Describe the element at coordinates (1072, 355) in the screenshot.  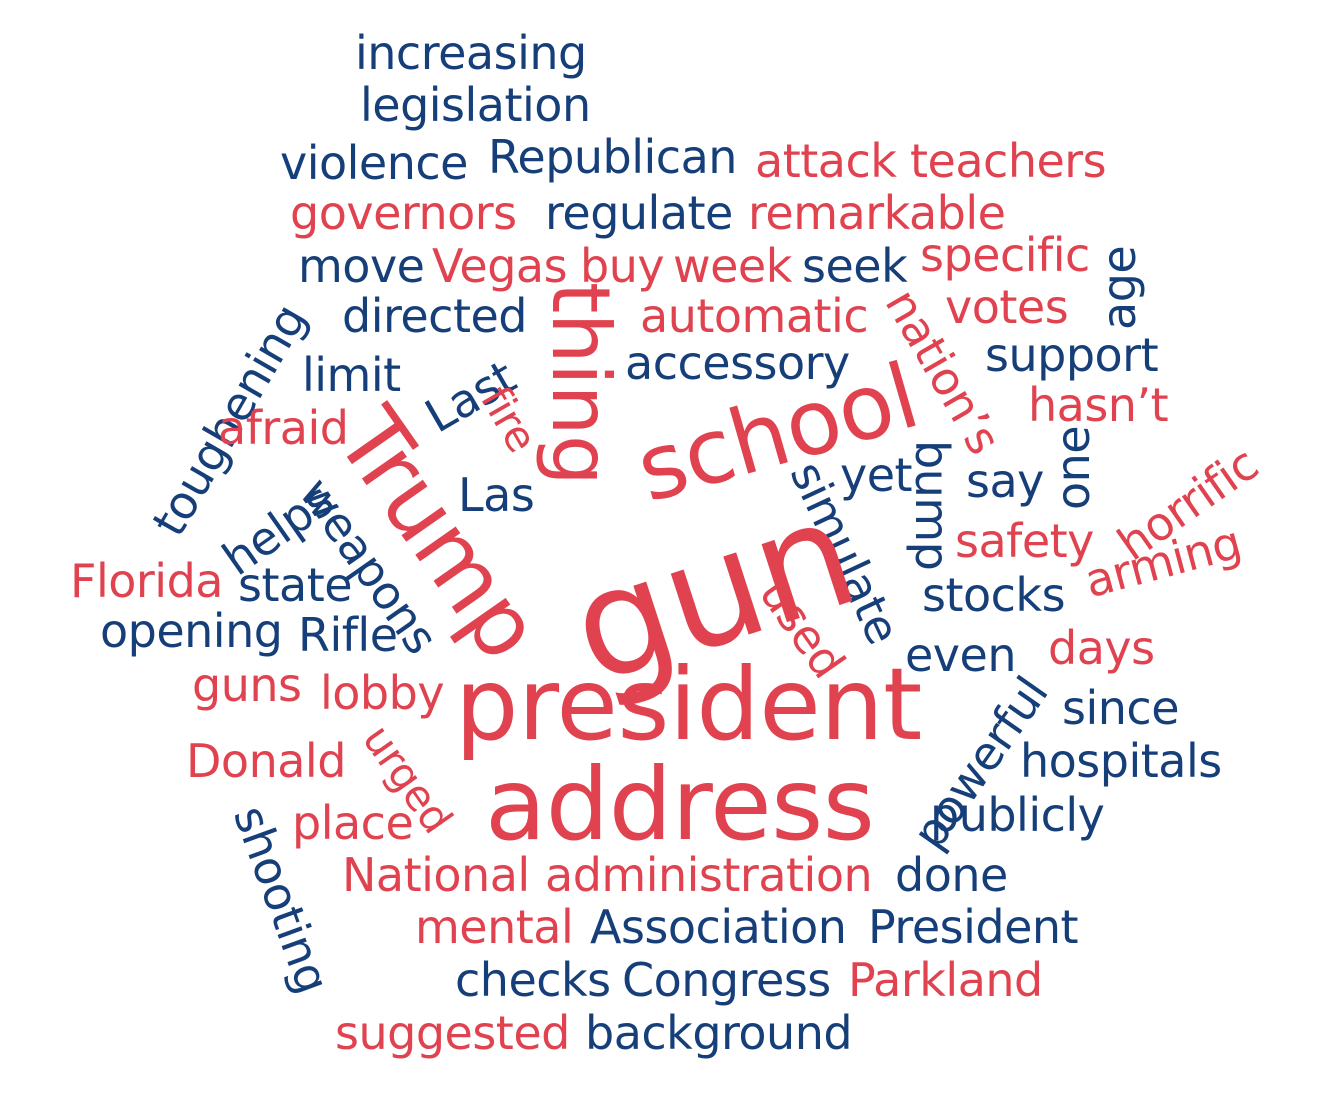
I see `word-support: support` at that location.